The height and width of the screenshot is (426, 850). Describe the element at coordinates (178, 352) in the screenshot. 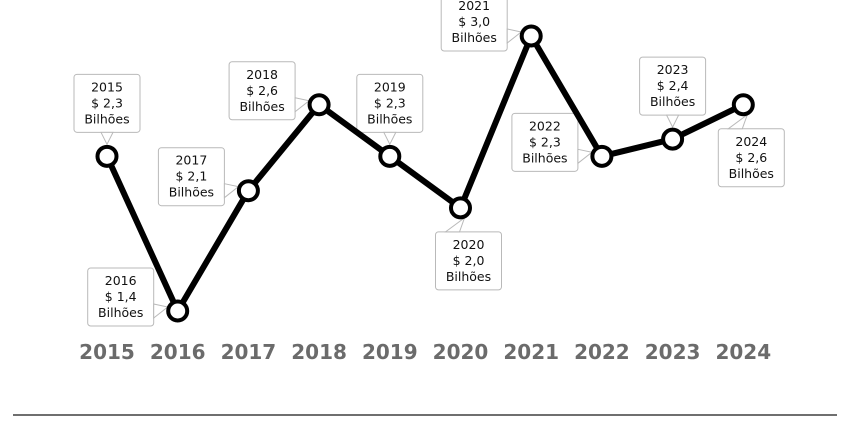

I see `x-tick-2016: 2016` at that location.